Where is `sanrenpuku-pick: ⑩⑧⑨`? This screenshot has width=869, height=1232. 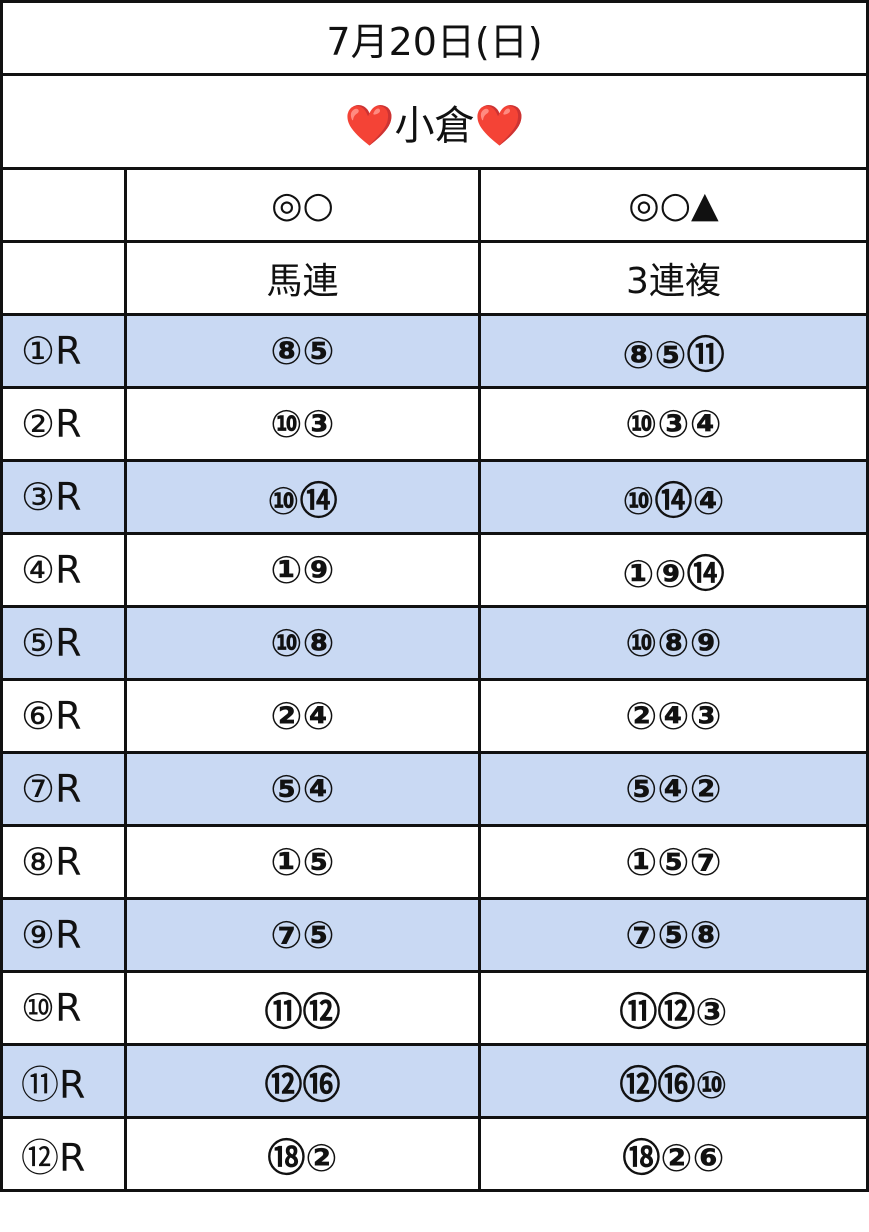 sanrenpuku-pick: ⑩⑧⑨ is located at coordinates (673, 643).